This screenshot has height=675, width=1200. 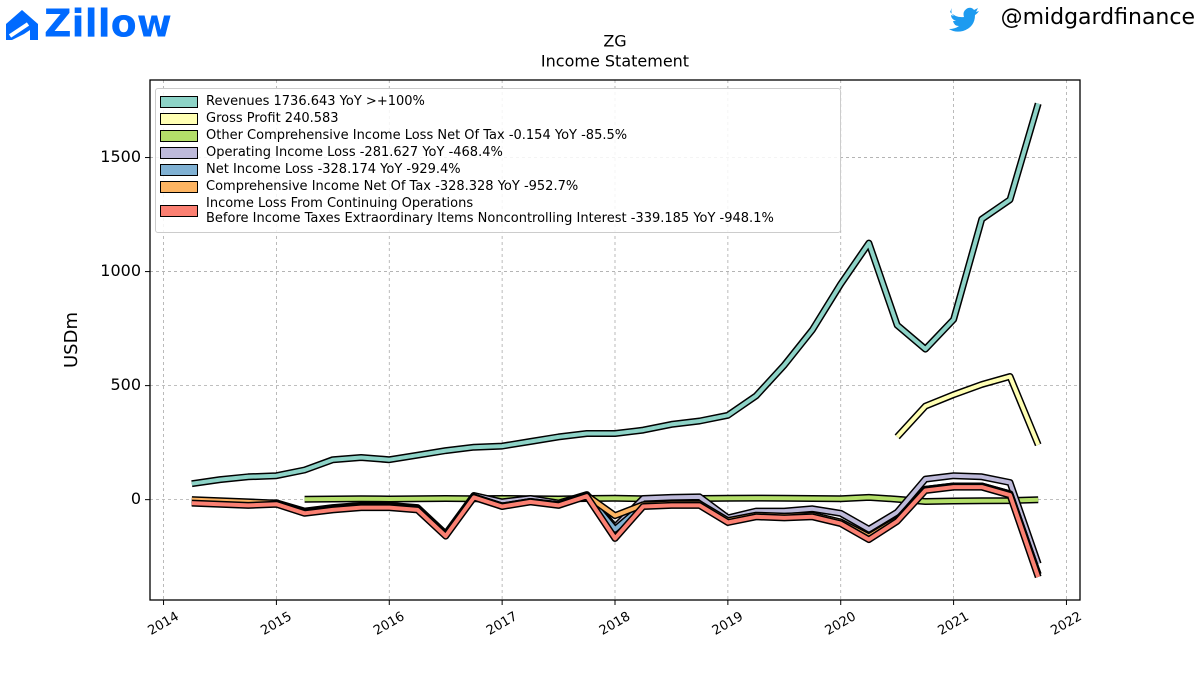 What do you see at coordinates (615, 624) in the screenshot?
I see `x-tick-label: 2018` at bounding box center [615, 624].